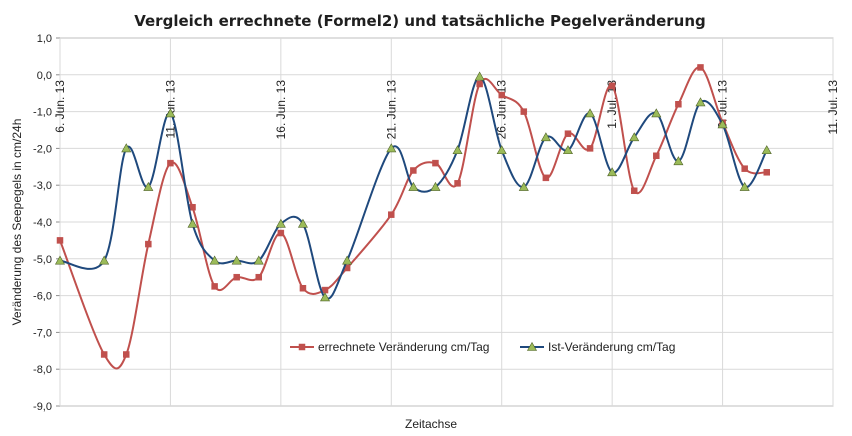 The width and height of the screenshot is (852, 436). What do you see at coordinates (42, 186) in the screenshot?
I see `y-tick-label: -3,0` at bounding box center [42, 186].